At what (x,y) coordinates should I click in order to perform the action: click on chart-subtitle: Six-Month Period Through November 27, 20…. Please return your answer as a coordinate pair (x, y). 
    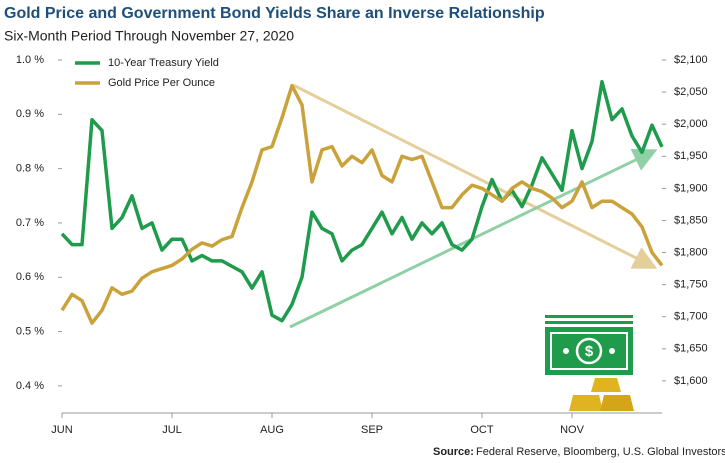
    Looking at the image, I should click on (149, 36).